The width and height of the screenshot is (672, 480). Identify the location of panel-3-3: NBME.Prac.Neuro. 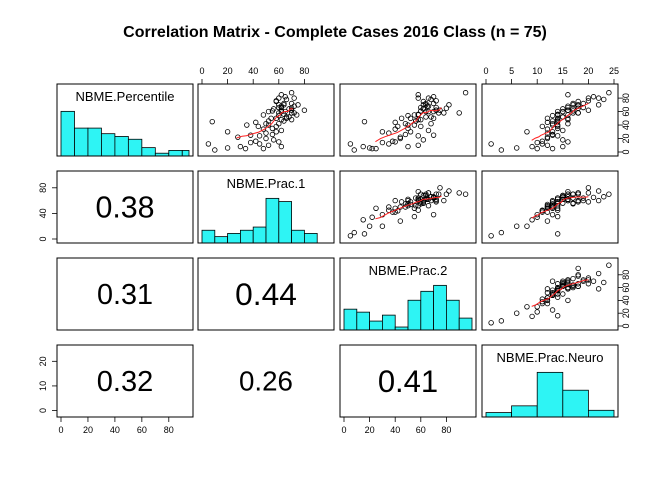
(550, 381).